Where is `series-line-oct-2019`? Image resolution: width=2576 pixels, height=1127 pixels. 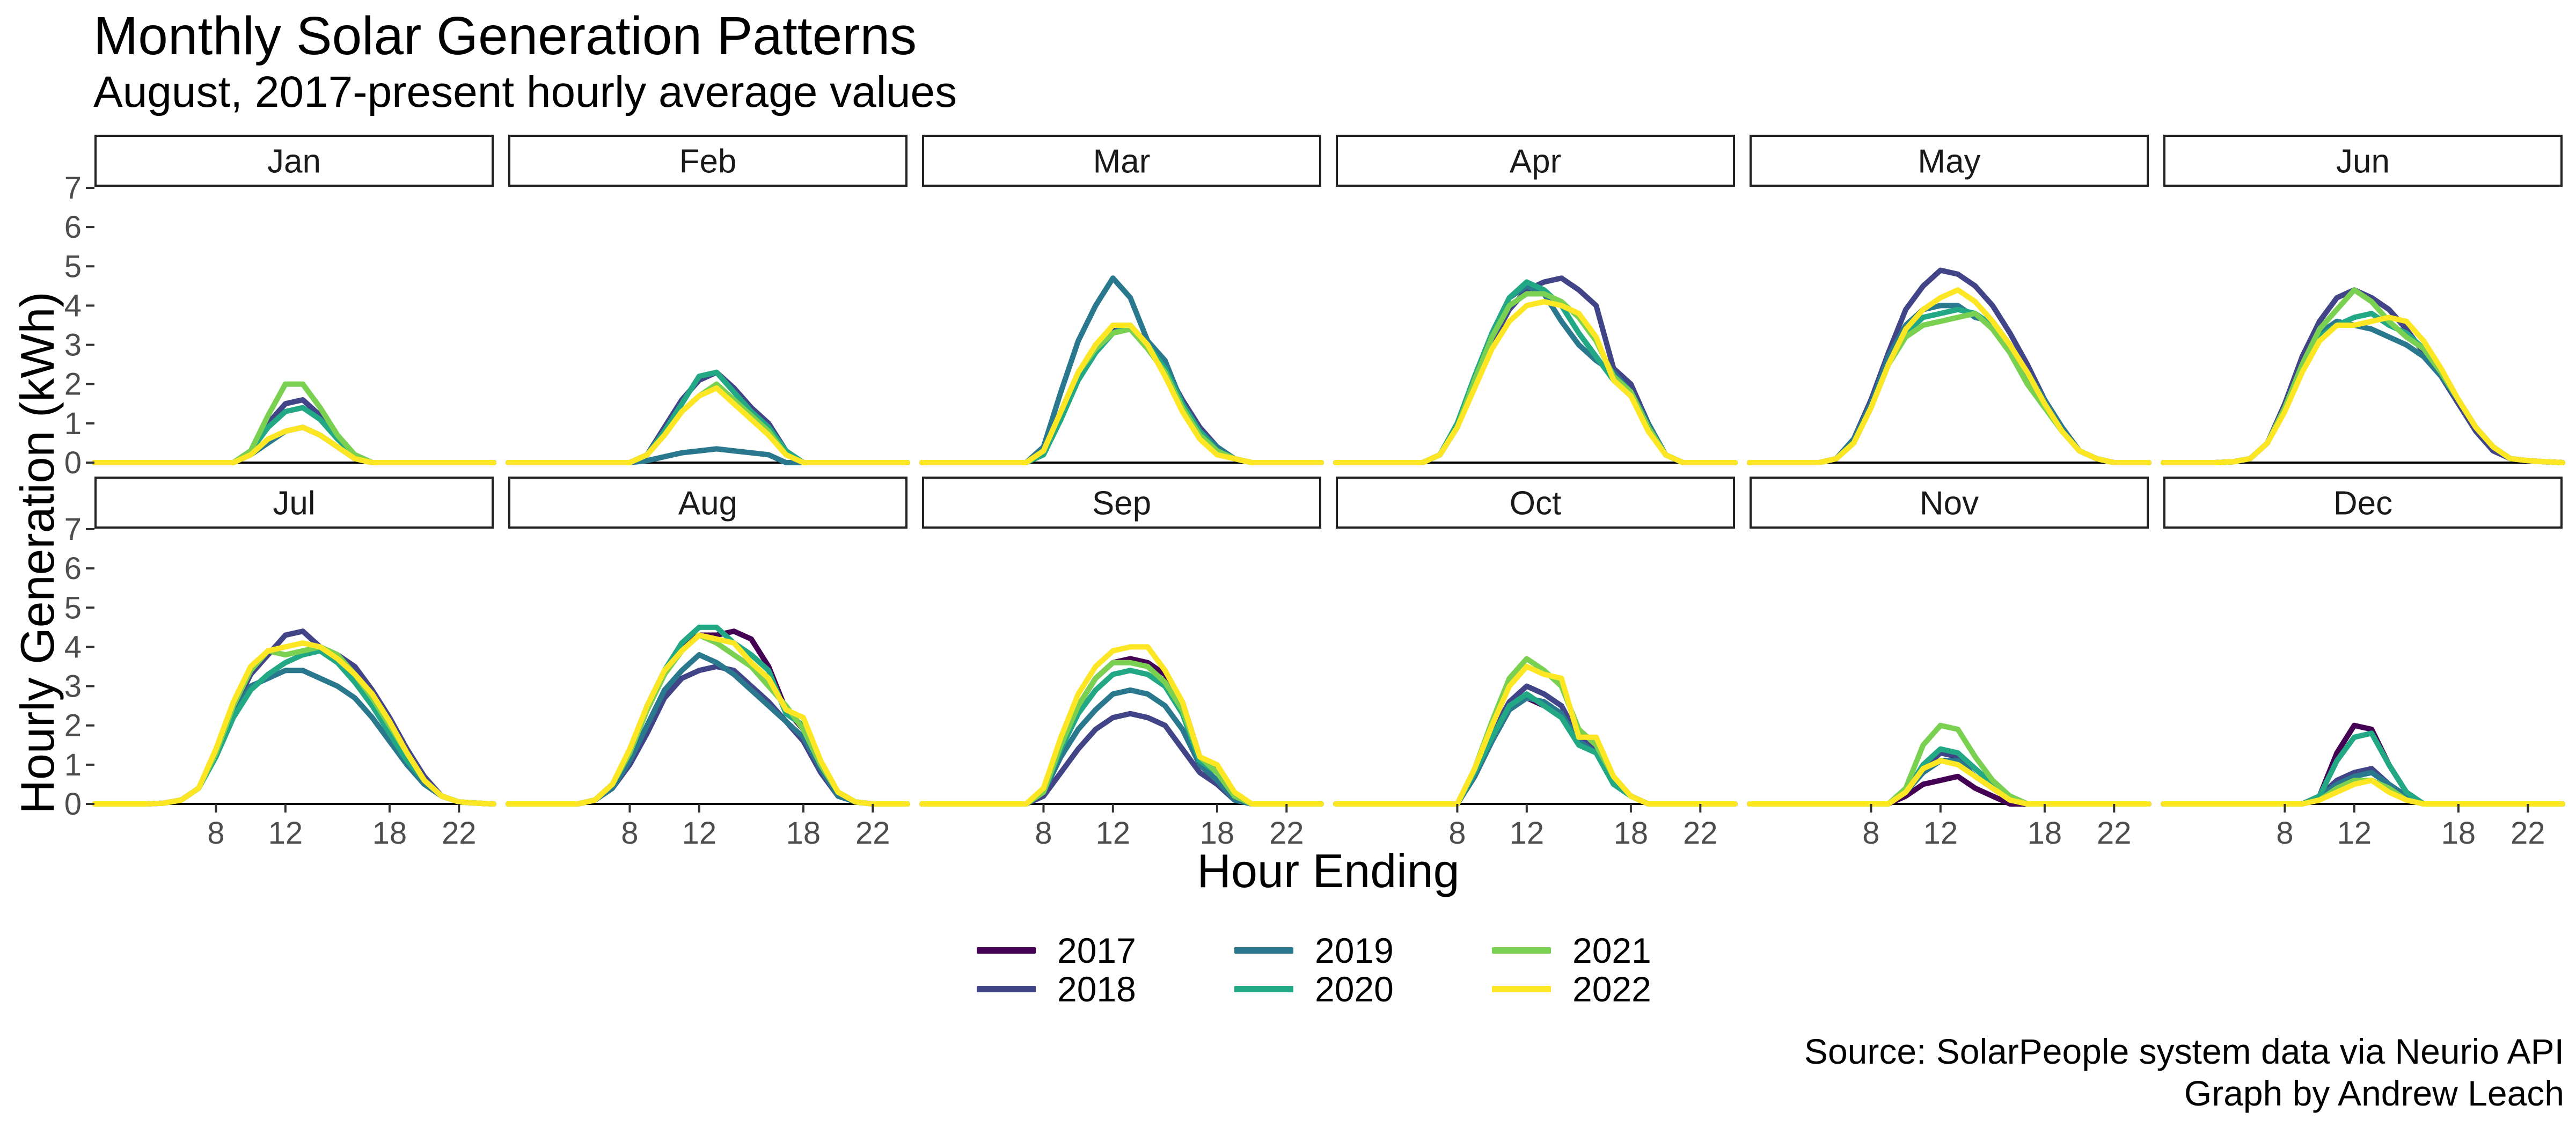
series-line-oct-2019 is located at coordinates (1535, 751).